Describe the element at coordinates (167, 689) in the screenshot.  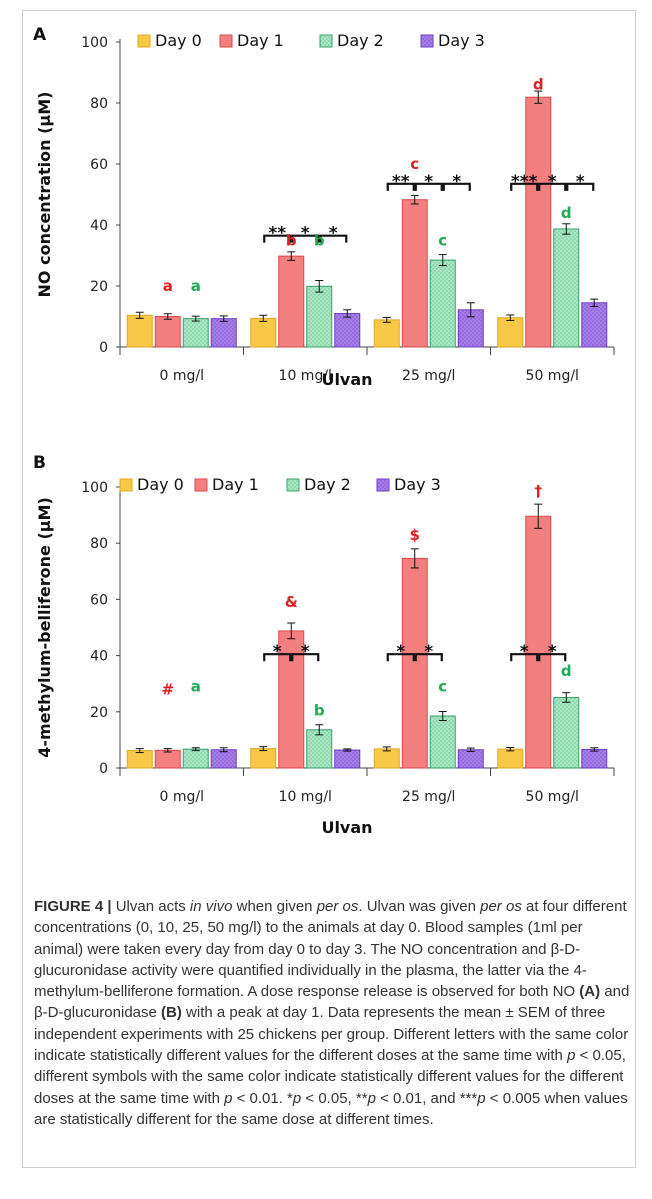
I see `group-letter: #` at that location.